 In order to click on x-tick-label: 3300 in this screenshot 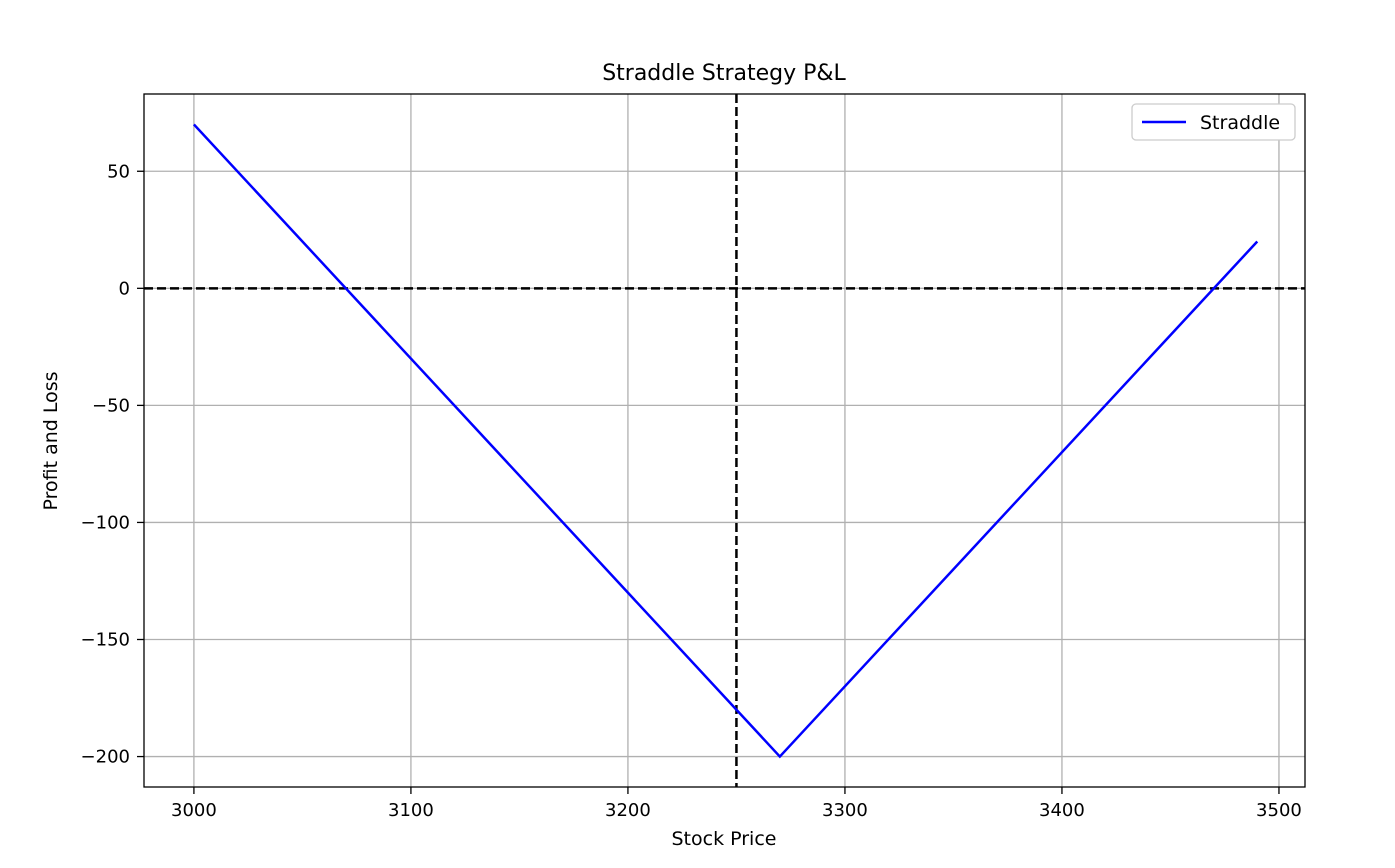, I will do `click(845, 810)`.